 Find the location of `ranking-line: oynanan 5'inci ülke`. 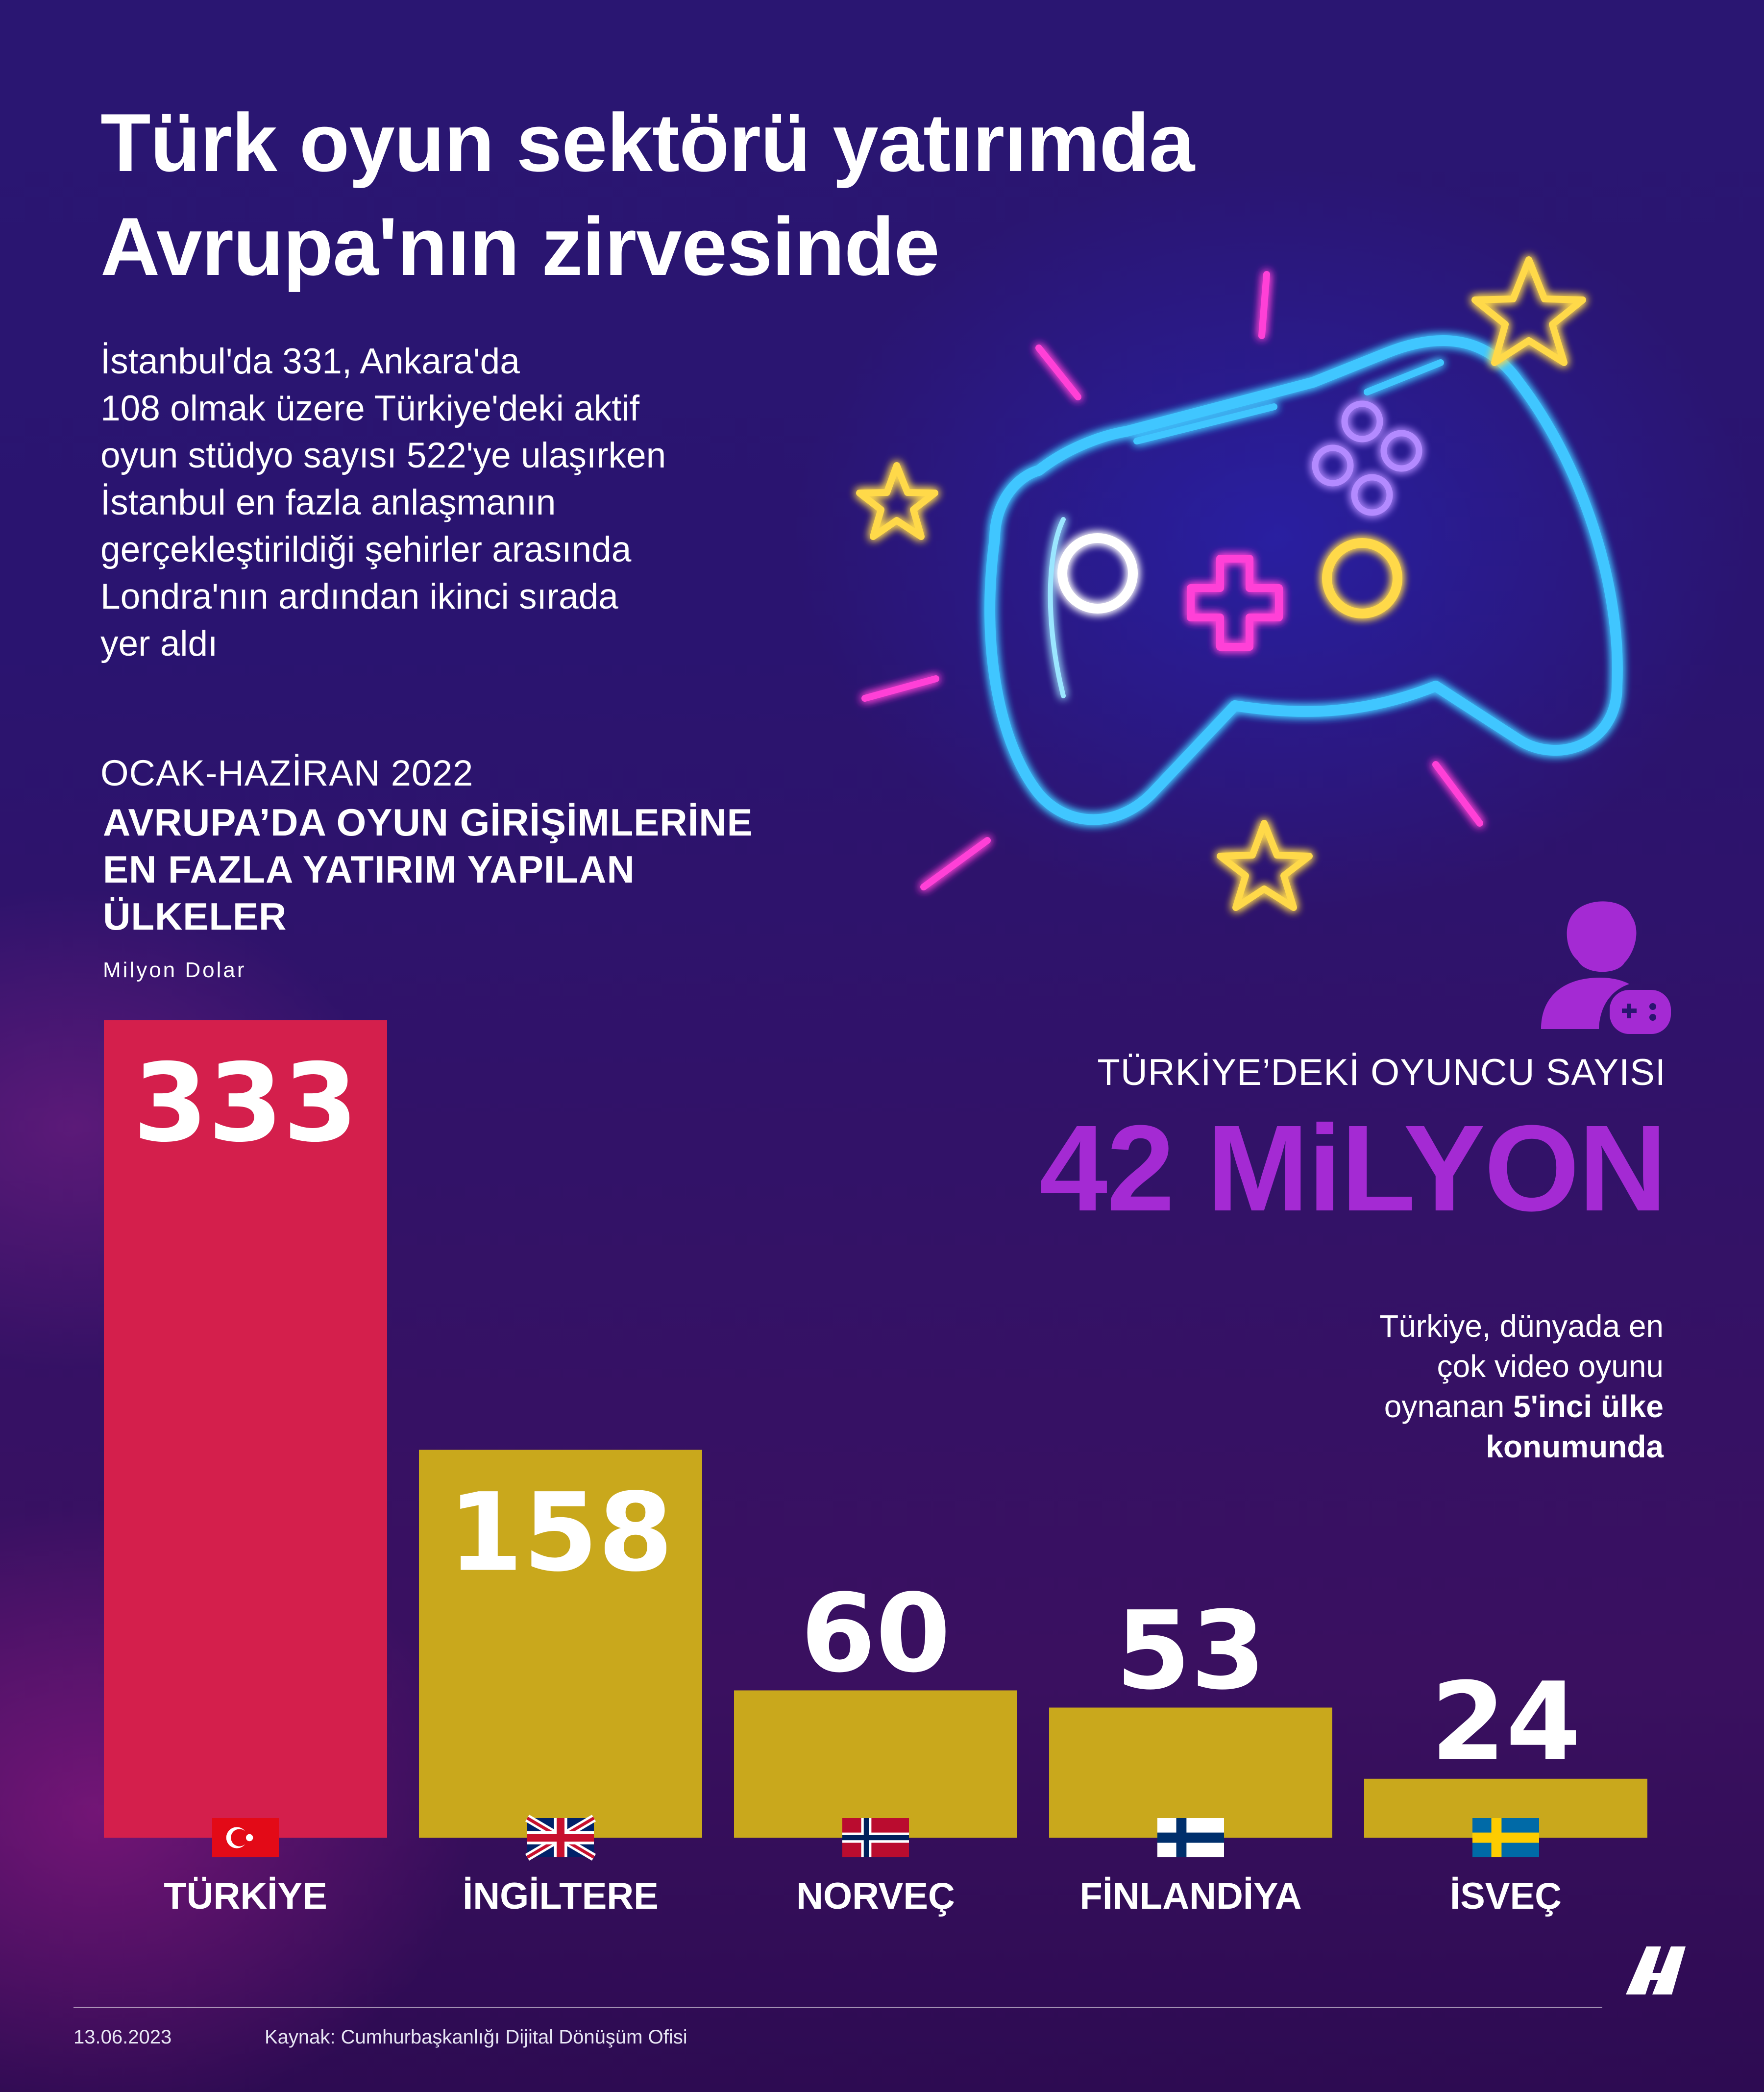

ranking-line: oynanan 5'inci ülke is located at coordinates (1443, 1406).